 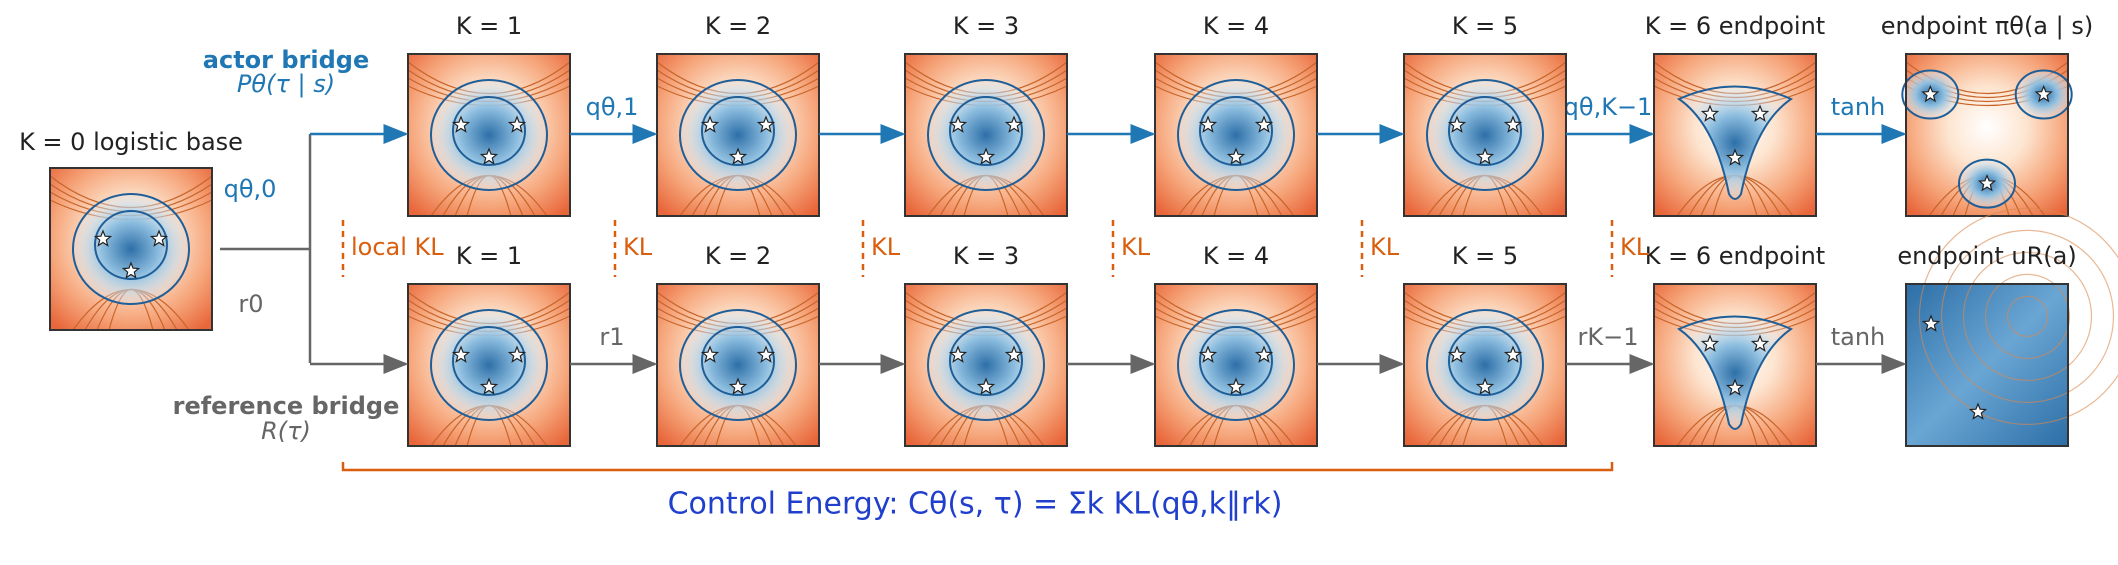 I want to click on base-title: K = 0 logistic base, so click(x=131, y=142).